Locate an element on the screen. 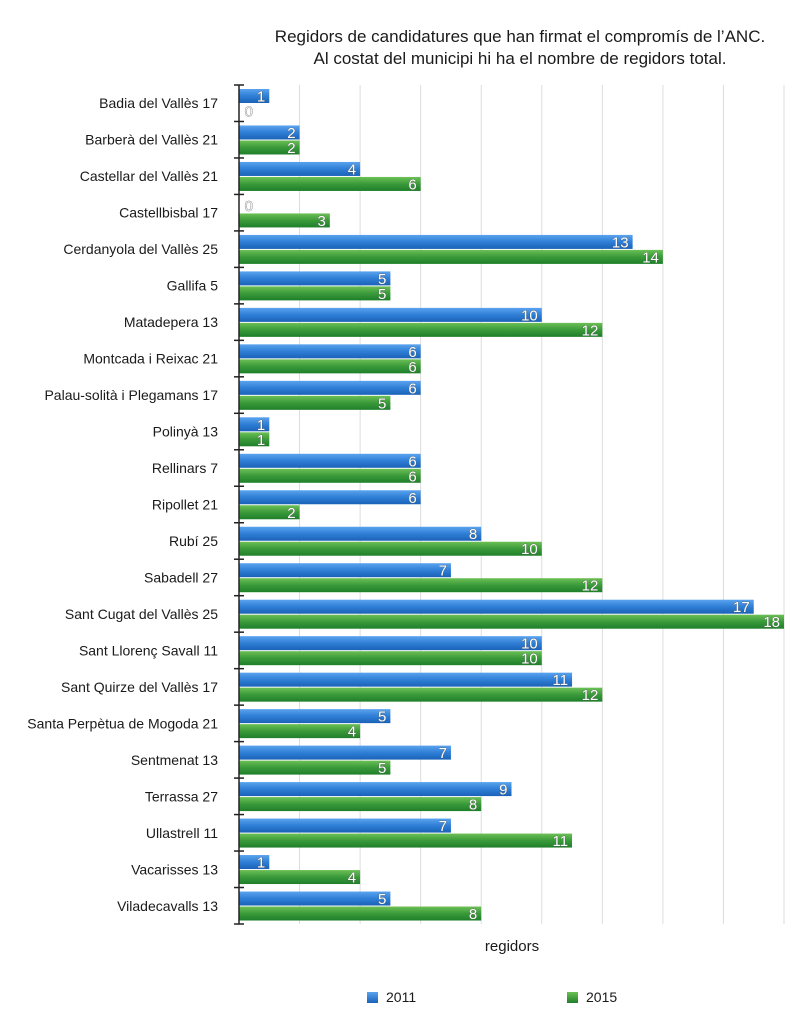 The height and width of the screenshot is (1026, 803). category-label: Rellinars 7 is located at coordinates (185, 468).